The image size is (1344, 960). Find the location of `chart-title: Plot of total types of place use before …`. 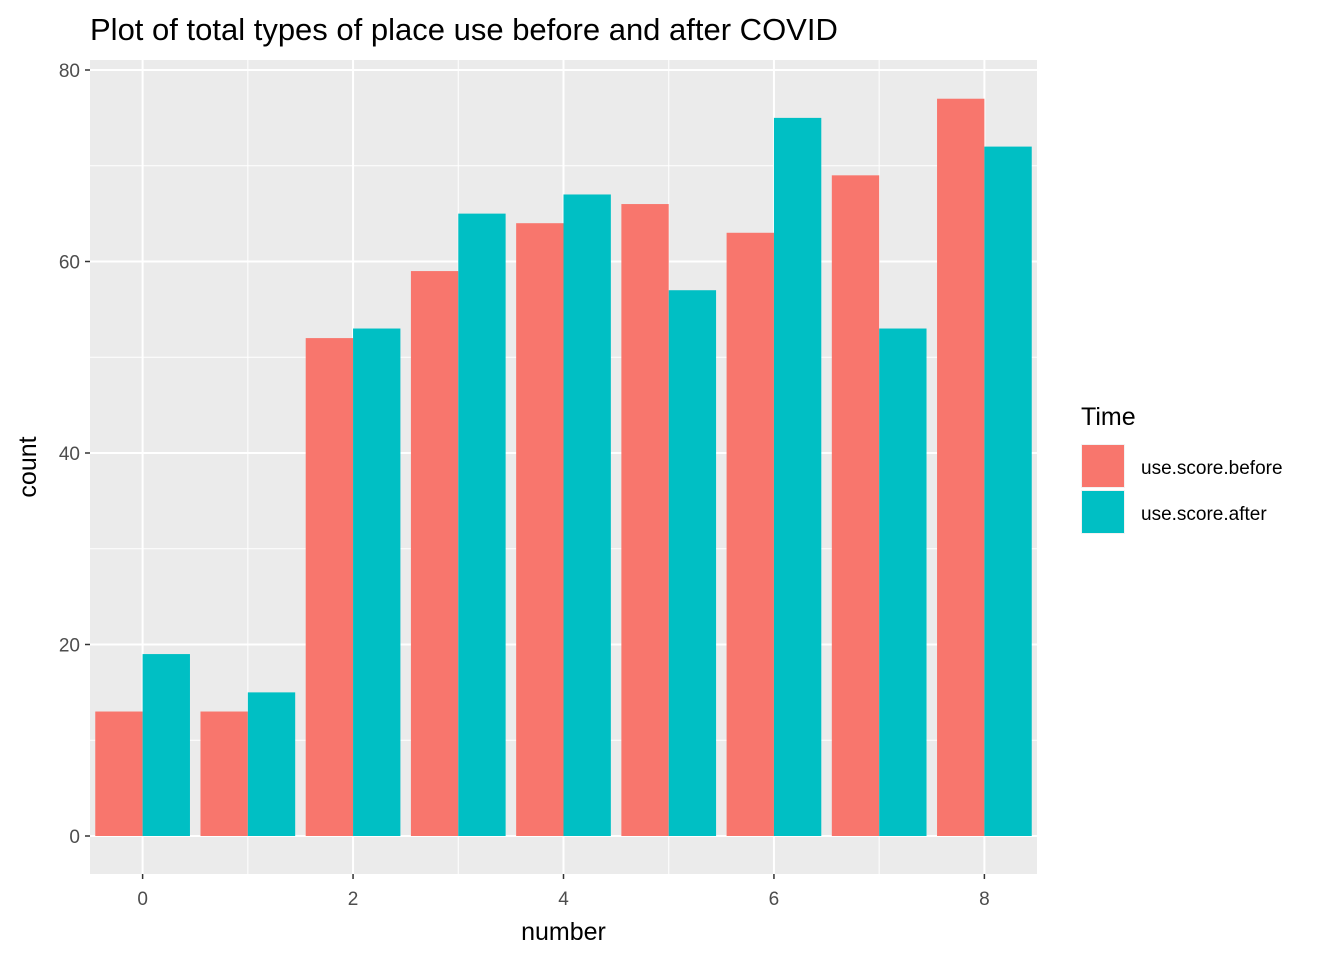

chart-title: Plot of total types of place use before … is located at coordinates (464, 29).